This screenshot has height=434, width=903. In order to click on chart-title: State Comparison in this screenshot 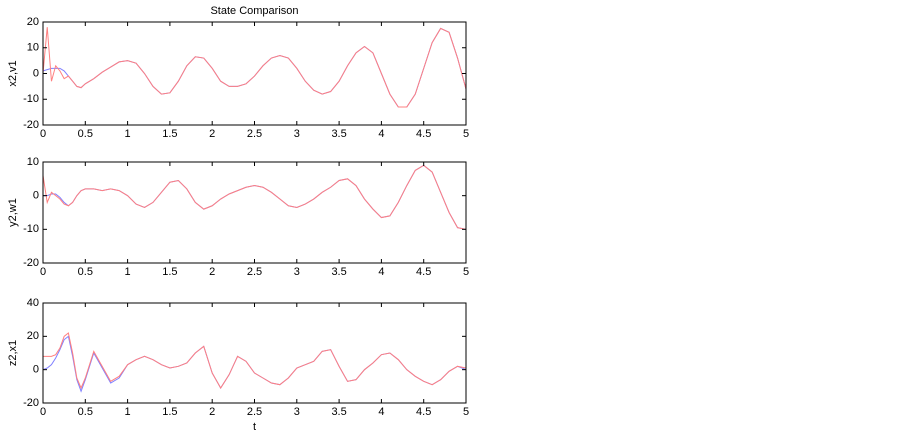, I will do `click(254, 11)`.